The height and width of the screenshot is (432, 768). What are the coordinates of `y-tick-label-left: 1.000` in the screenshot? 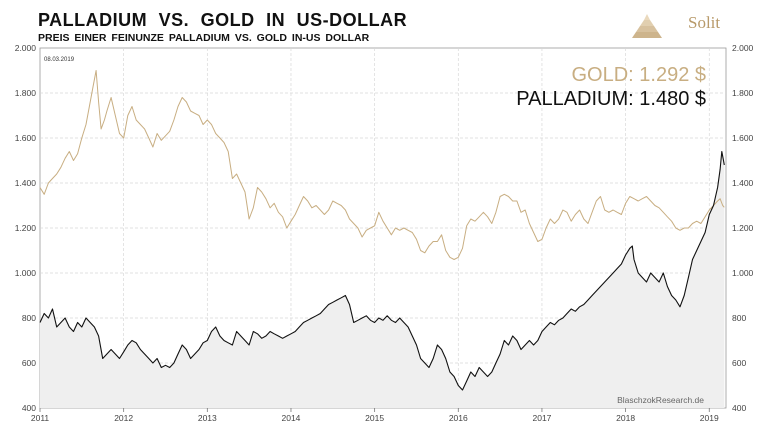 It's located at (26, 273).